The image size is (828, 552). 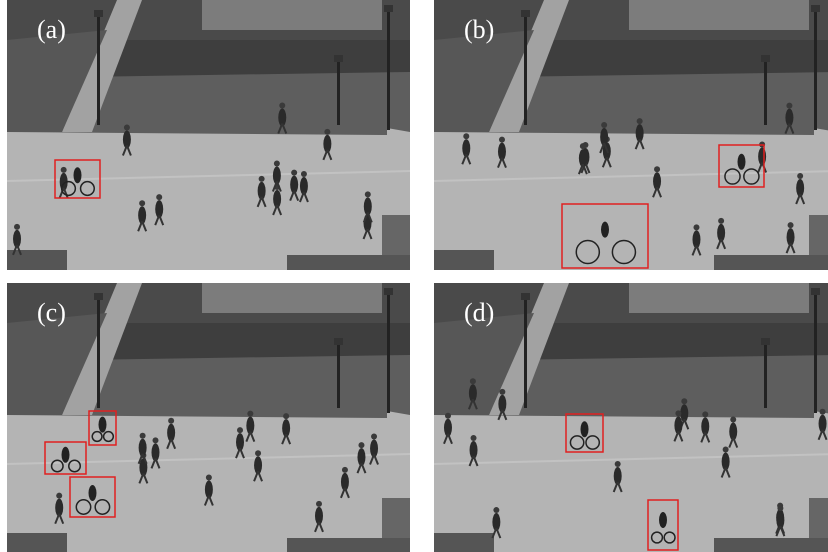 What do you see at coordinates (57, 364) in the screenshot?
I see `grass-left` at bounding box center [57, 364].